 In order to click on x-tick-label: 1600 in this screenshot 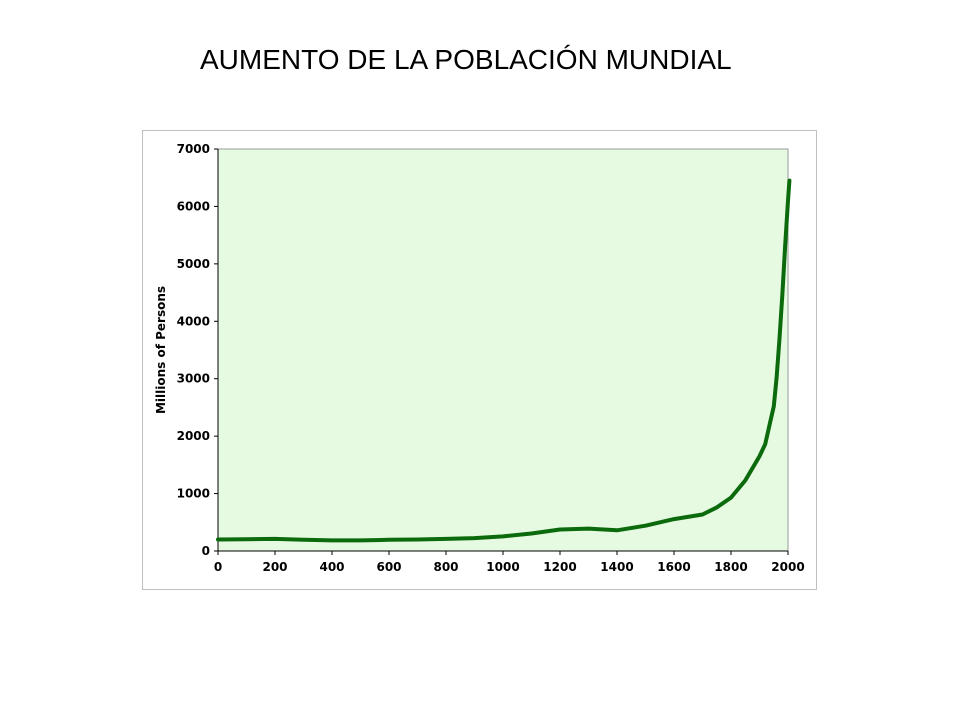, I will do `click(673, 567)`.